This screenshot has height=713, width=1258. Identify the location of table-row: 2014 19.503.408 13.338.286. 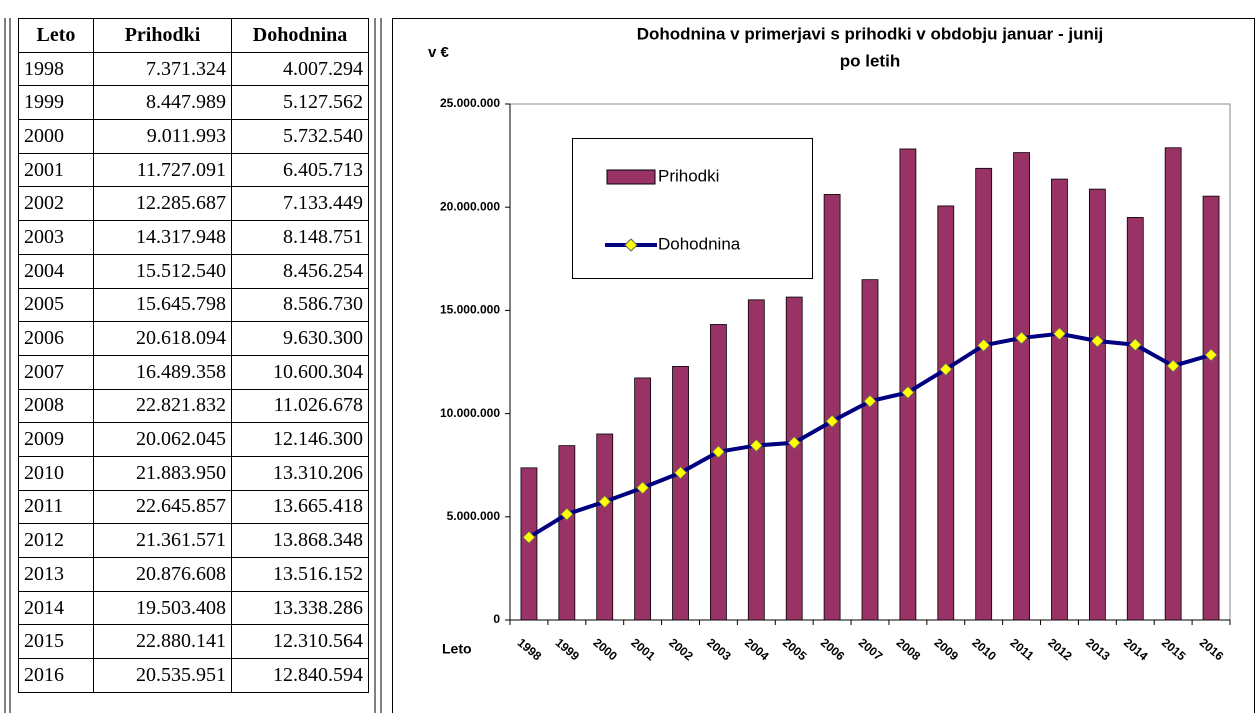
(193, 608).